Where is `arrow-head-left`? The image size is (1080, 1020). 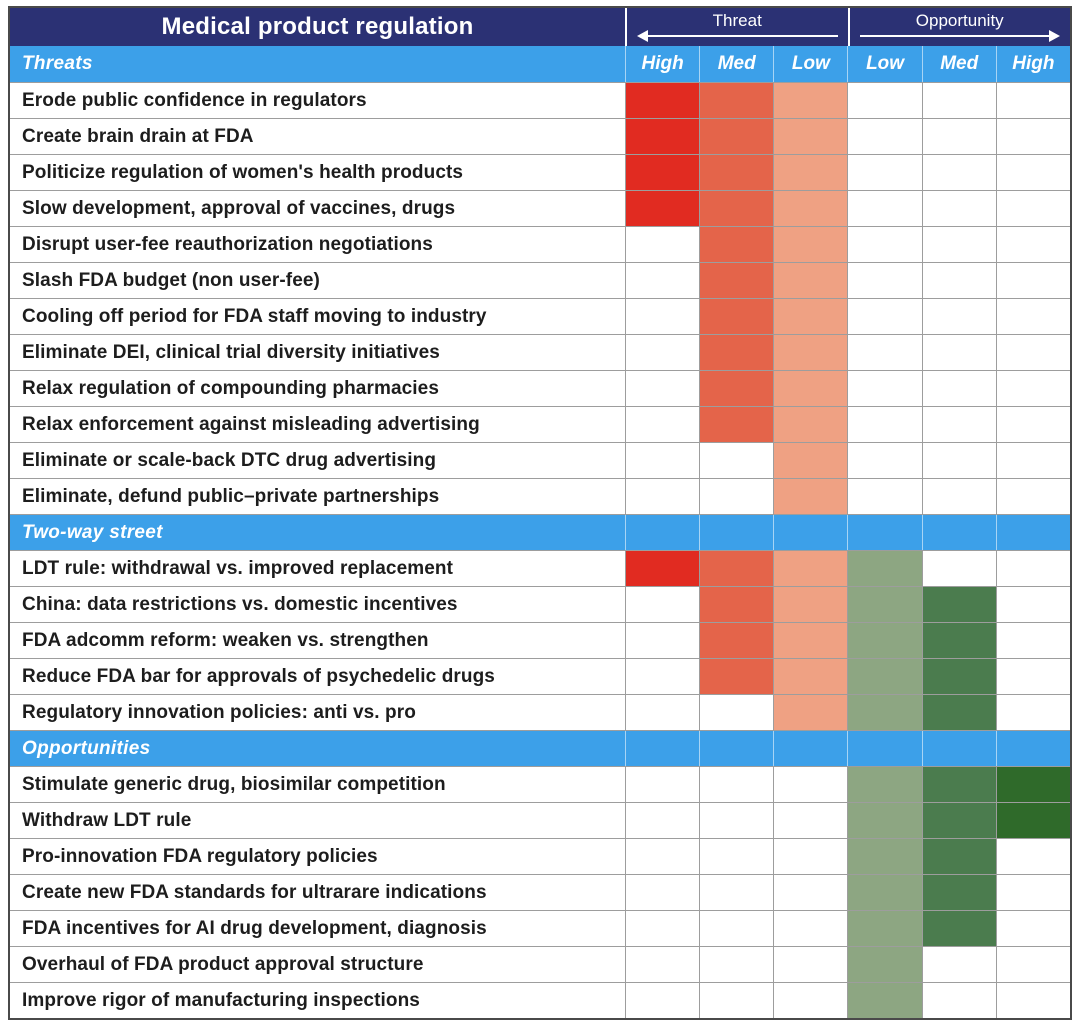 arrow-head-left is located at coordinates (642, 35).